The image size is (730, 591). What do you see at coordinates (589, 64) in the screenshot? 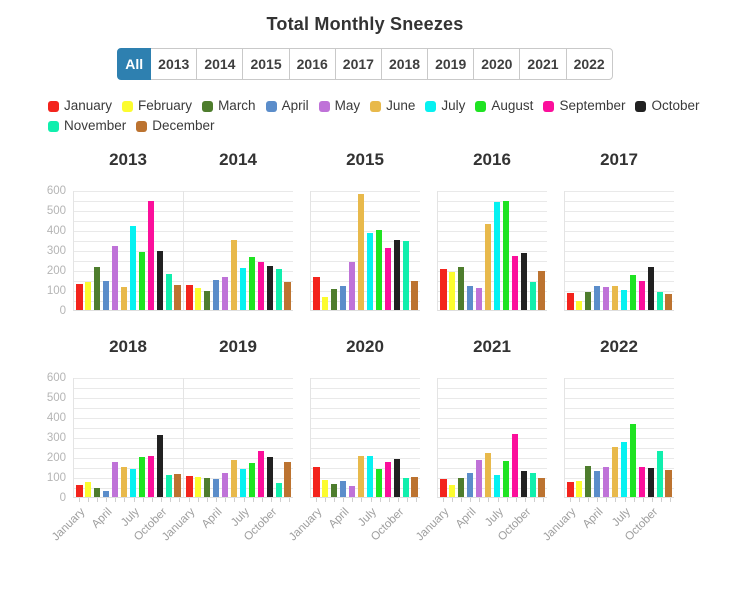
I see `tab-2022: 2022` at bounding box center [589, 64].